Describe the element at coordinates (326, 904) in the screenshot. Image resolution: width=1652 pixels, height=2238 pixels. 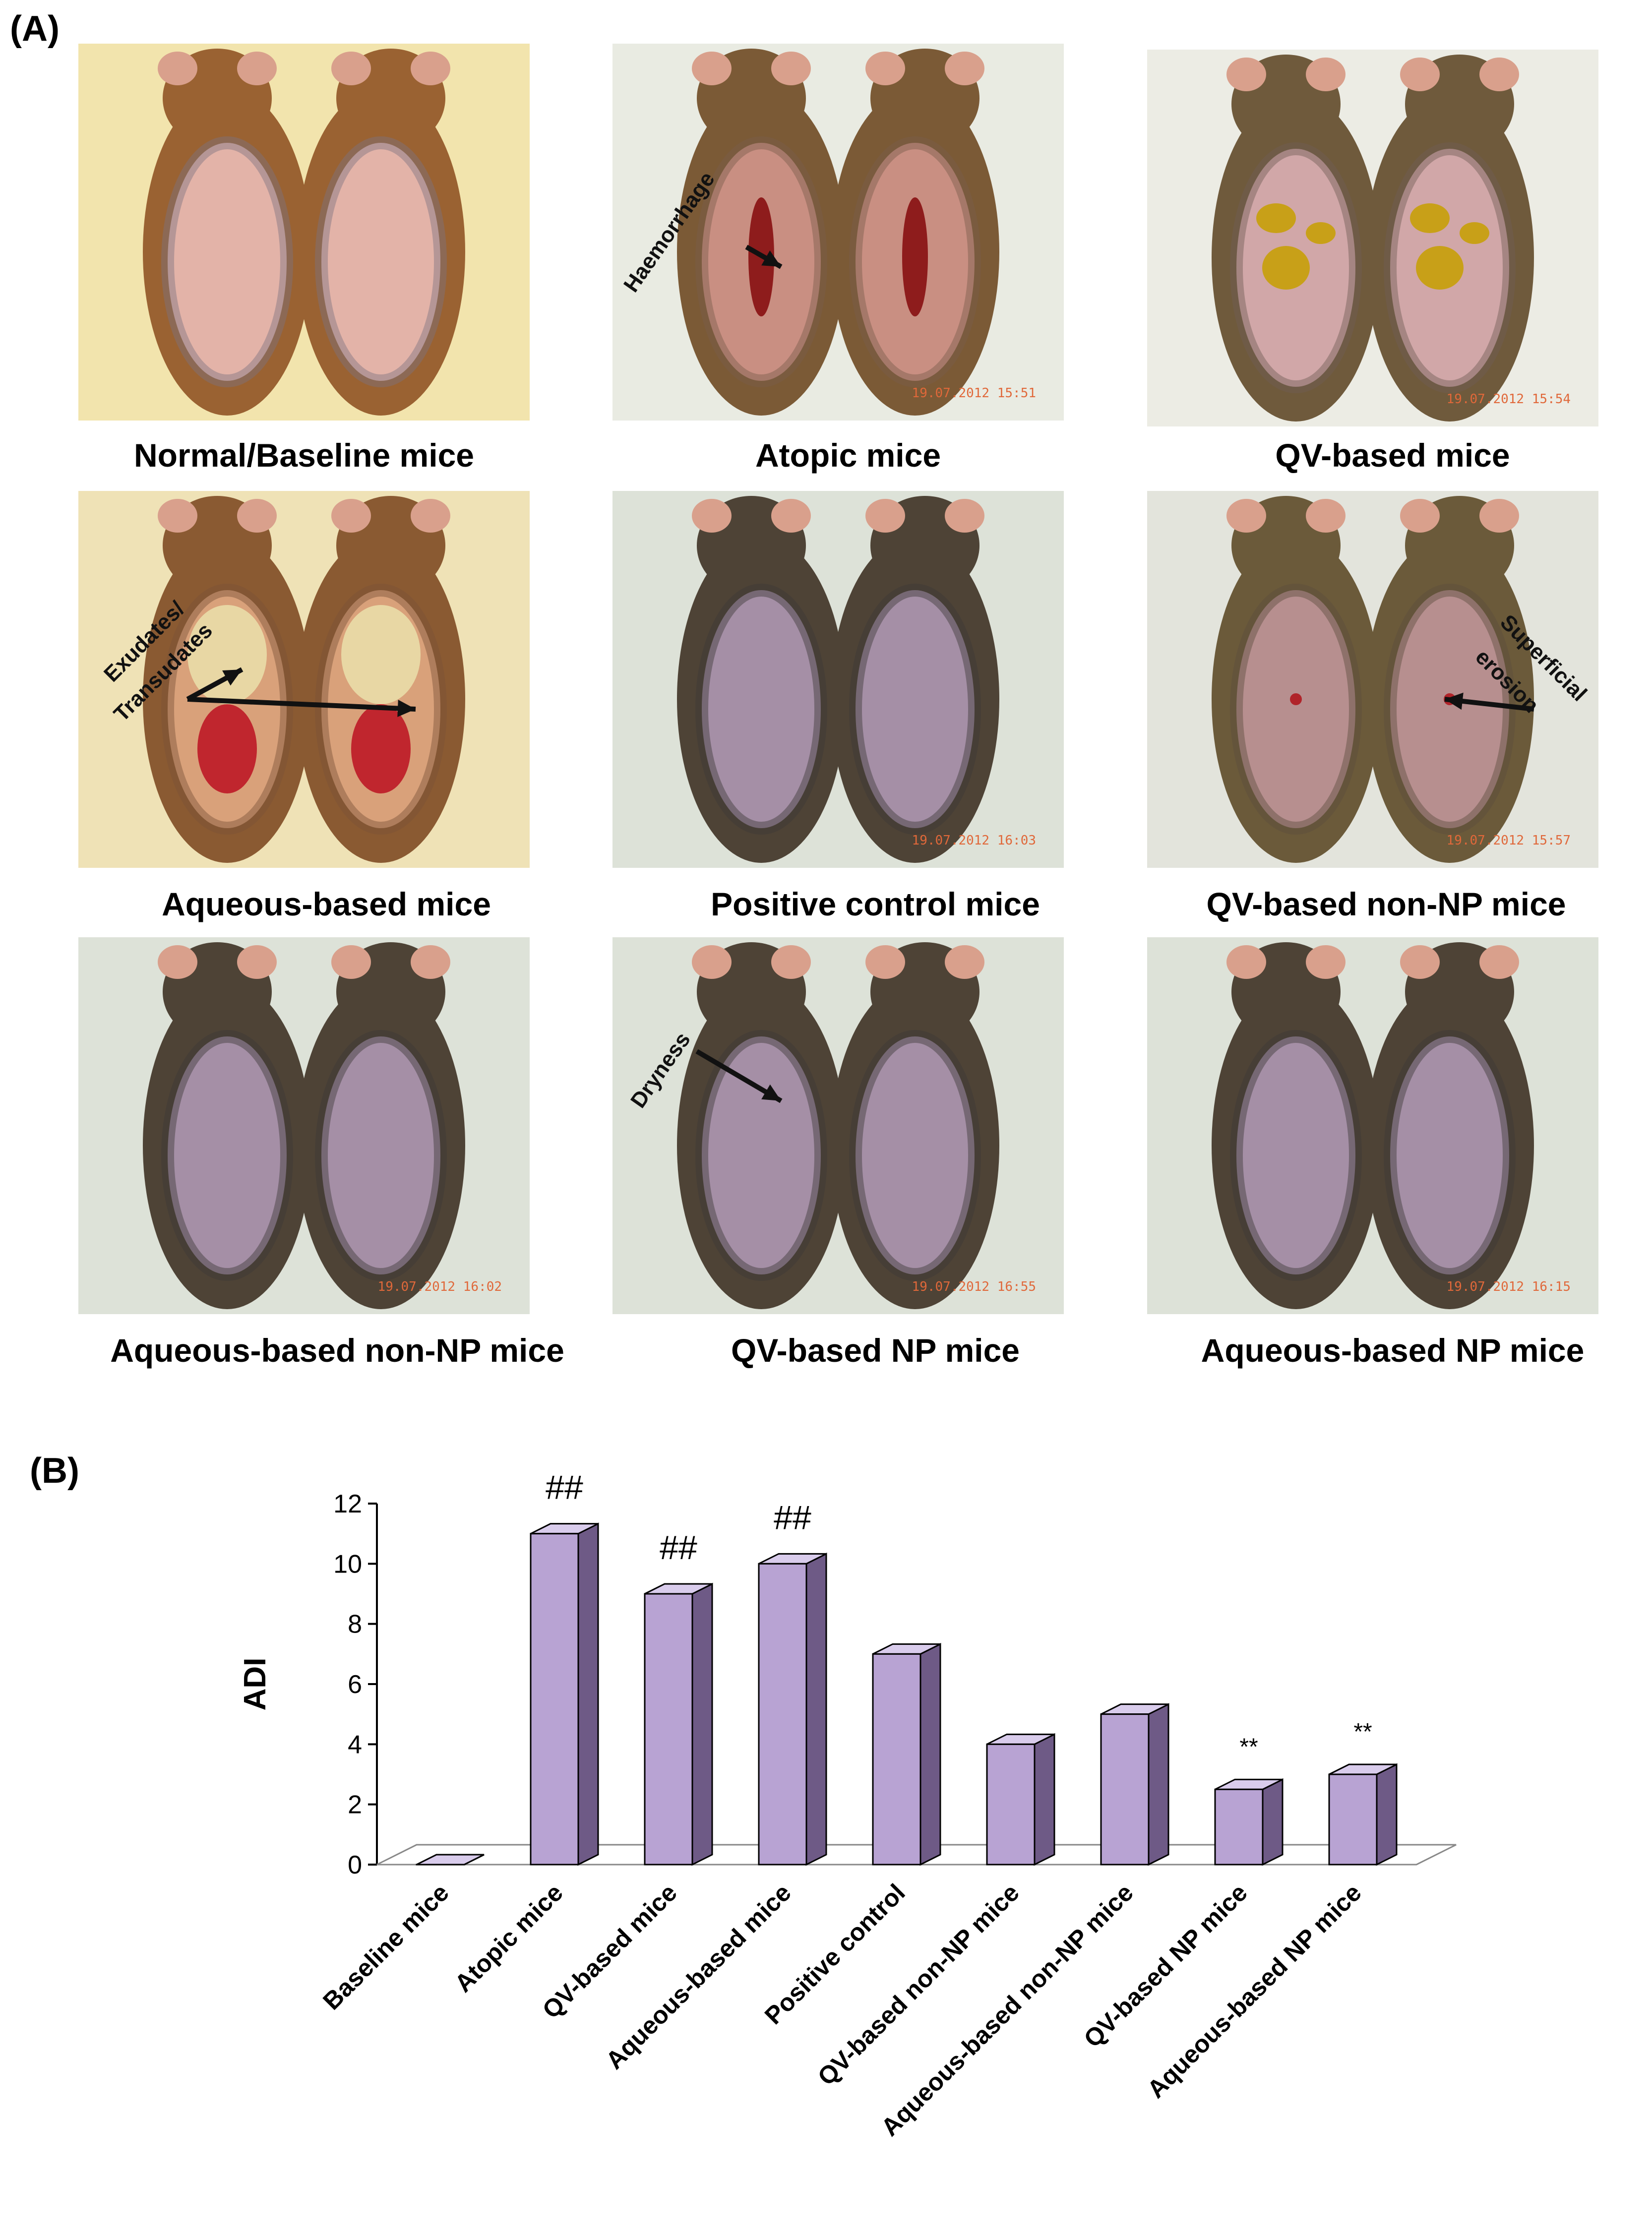
I see `caption-aqueous-based: Aqueous-based mice` at that location.